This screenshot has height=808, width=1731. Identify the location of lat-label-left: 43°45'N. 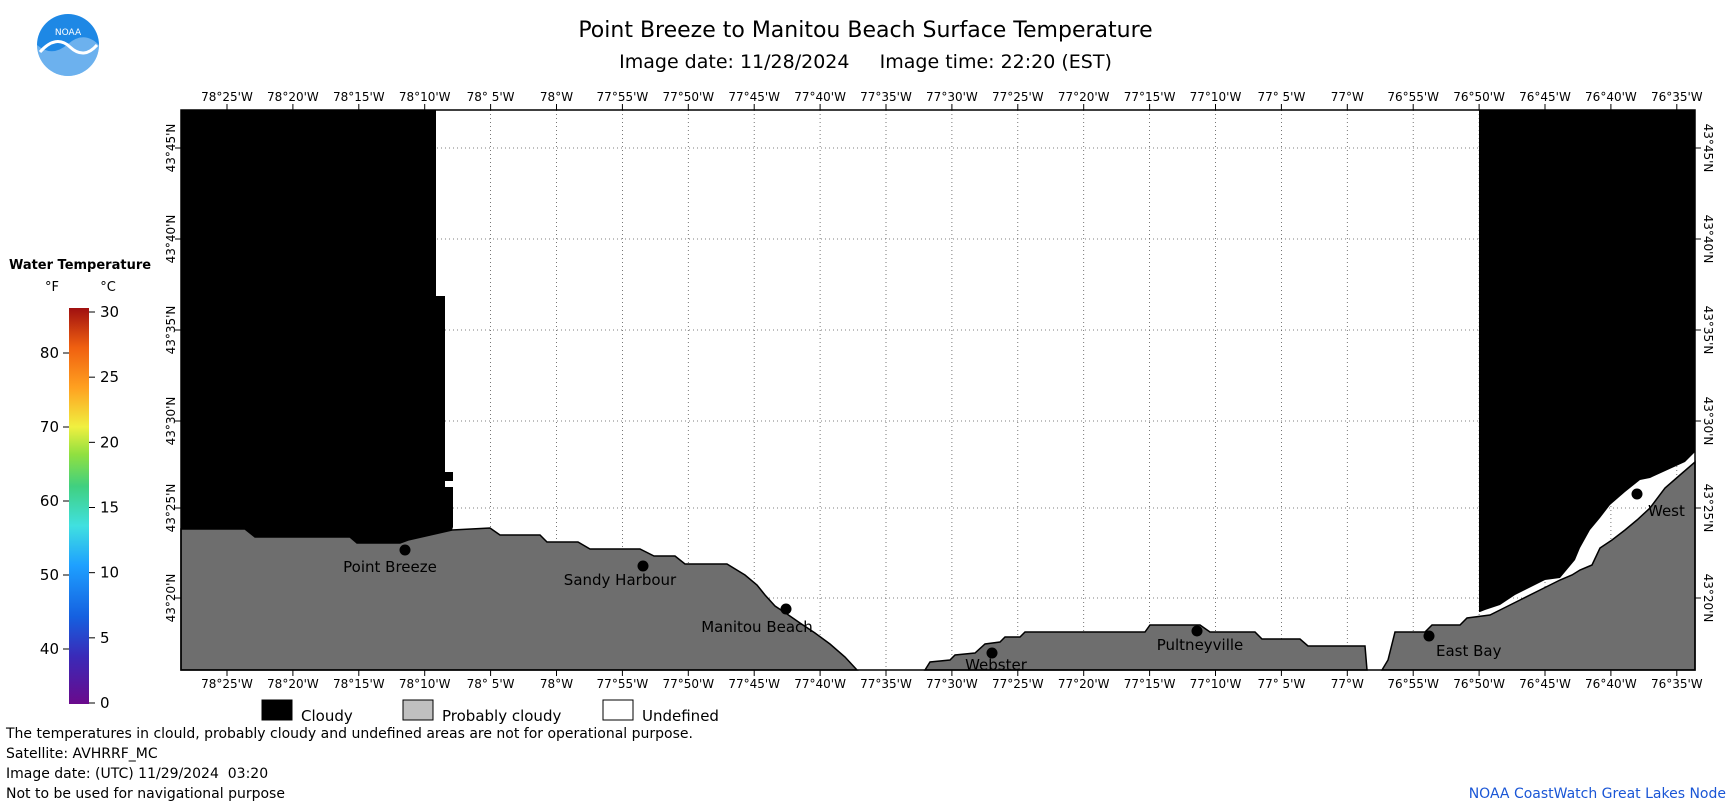
(171, 148).